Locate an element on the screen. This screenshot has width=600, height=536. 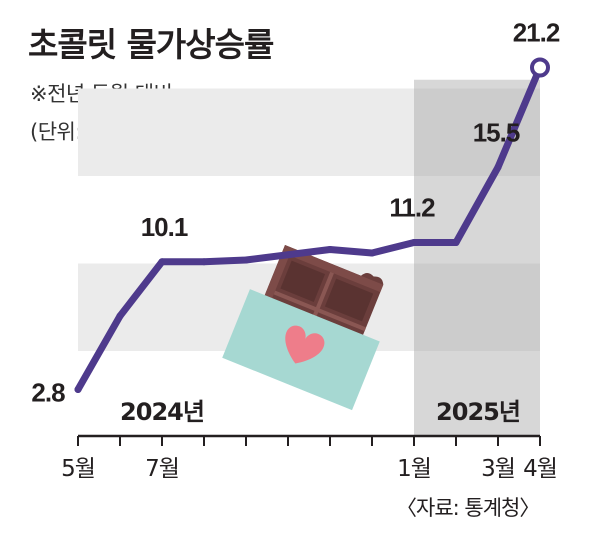
chocolate-illustration is located at coordinates (303, 328).